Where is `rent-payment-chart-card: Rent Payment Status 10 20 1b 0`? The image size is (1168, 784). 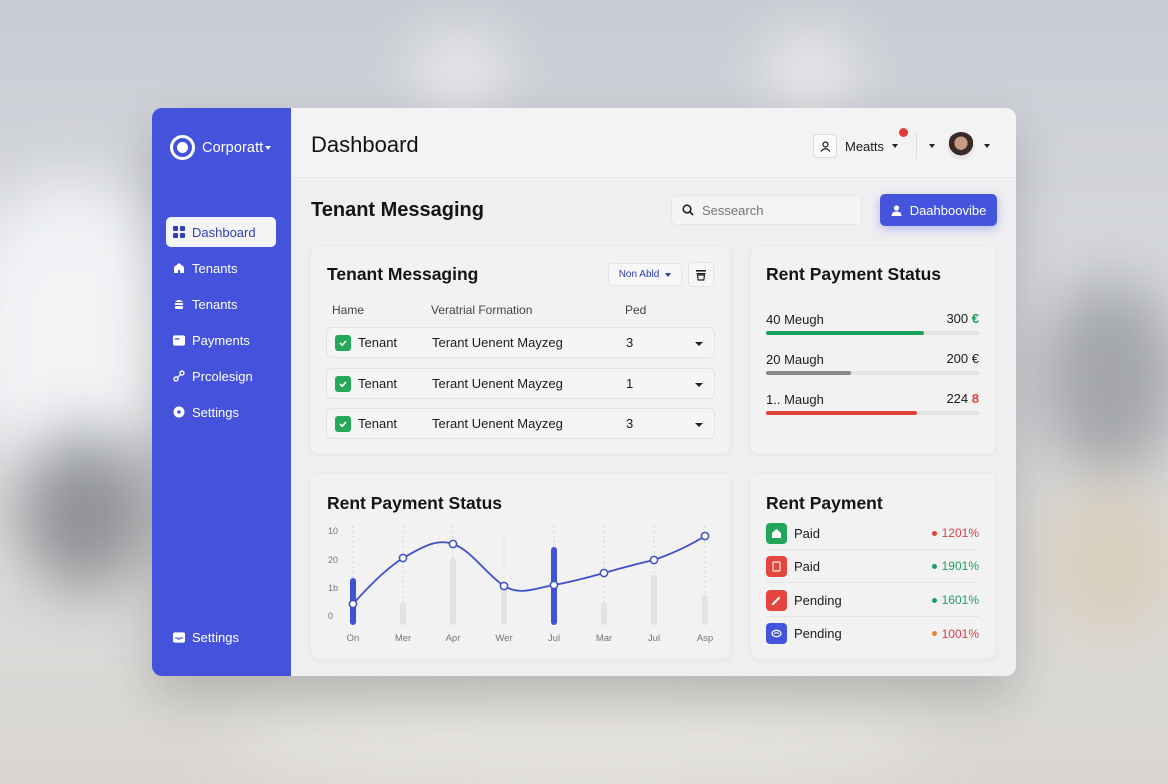
rent-payment-chart-card: Rent Payment Status 10 20 1b 0 is located at coordinates (520, 566).